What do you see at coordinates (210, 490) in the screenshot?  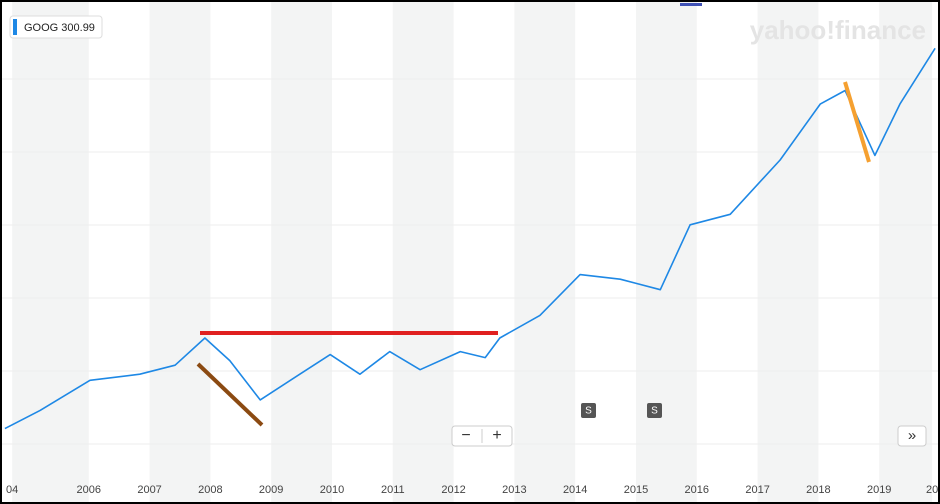 I see `x-tick-label: 2008` at bounding box center [210, 490].